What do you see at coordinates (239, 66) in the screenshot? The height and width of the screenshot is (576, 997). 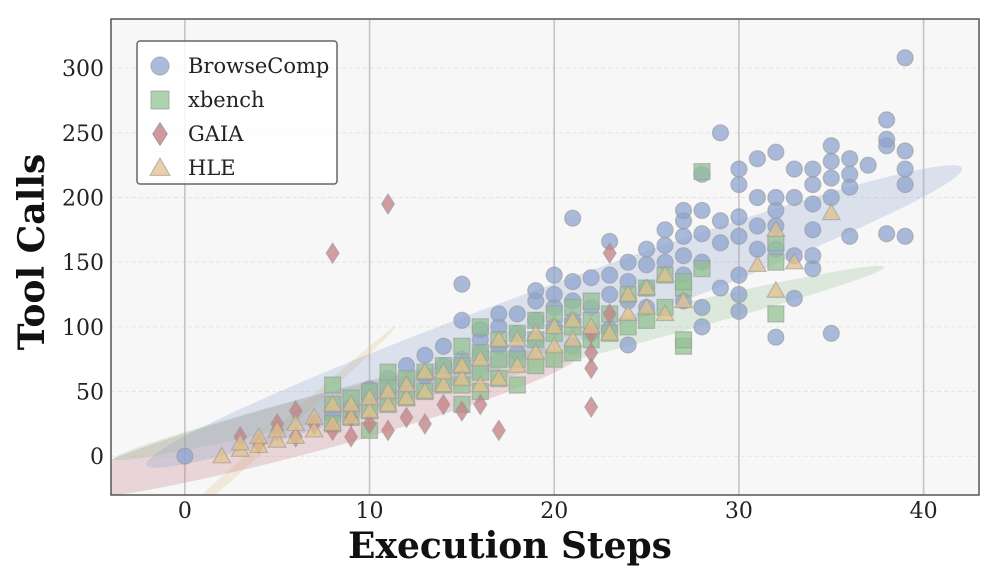 I see `legend-item-browsecomp: BrowseComp` at bounding box center [239, 66].